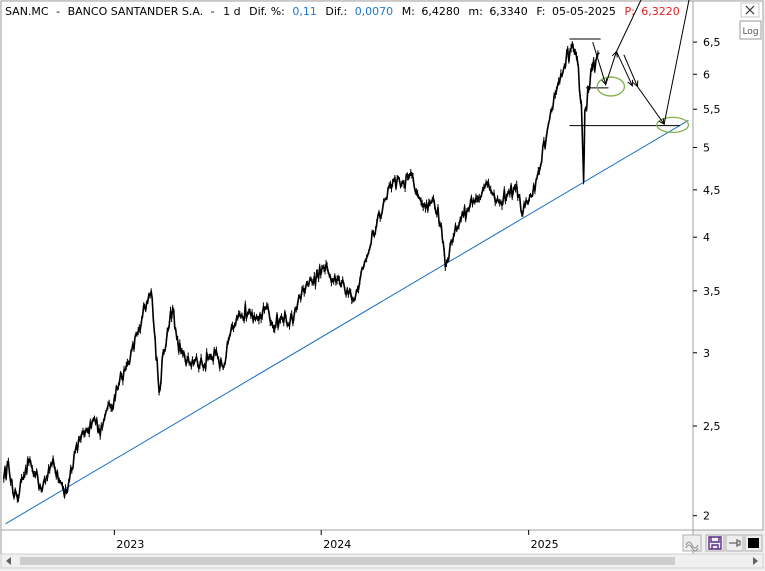  I want to click on header-sep-2: -, so click(213, 11).